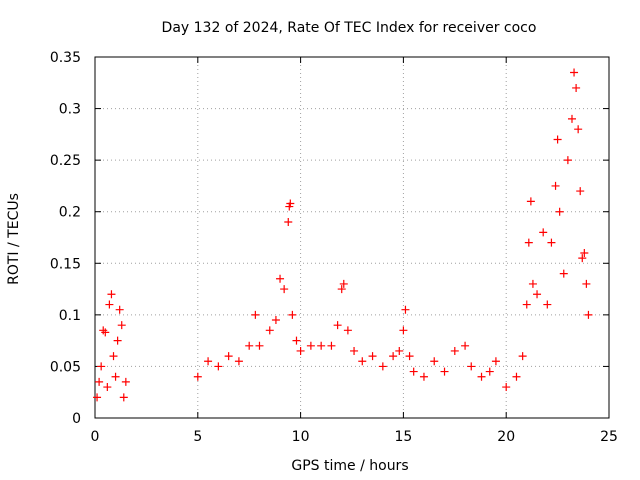 The height and width of the screenshot is (480, 640). I want to click on y-tick-label: 0.35, so click(65, 58).